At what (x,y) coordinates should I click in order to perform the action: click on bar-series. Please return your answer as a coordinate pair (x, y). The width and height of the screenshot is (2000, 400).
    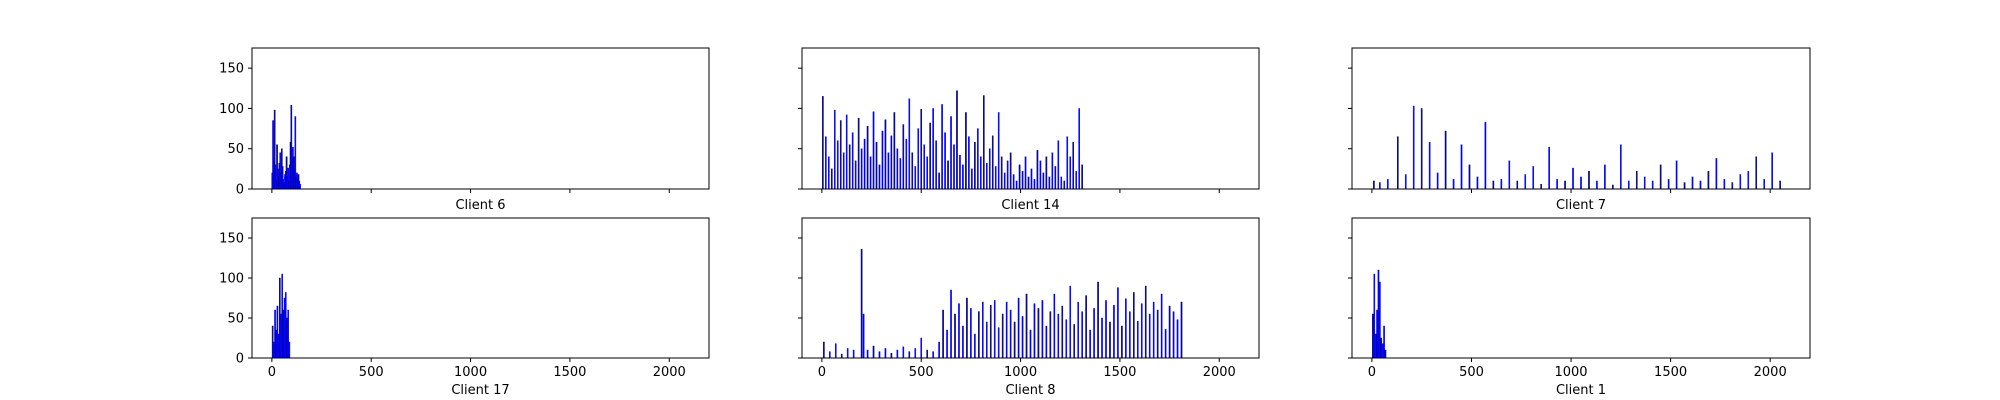
    Looking at the image, I should click on (286, 147).